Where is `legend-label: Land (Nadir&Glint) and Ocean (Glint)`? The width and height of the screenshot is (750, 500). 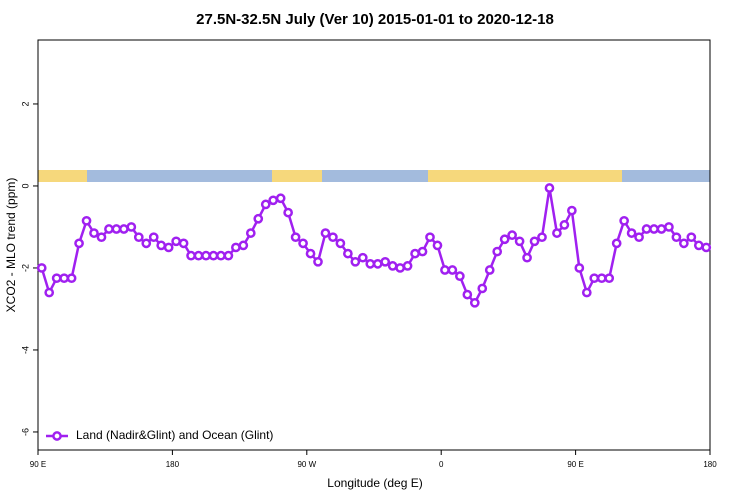 legend-label: Land (Nadir&Glint) and Ocean (Glint) is located at coordinates (174, 435).